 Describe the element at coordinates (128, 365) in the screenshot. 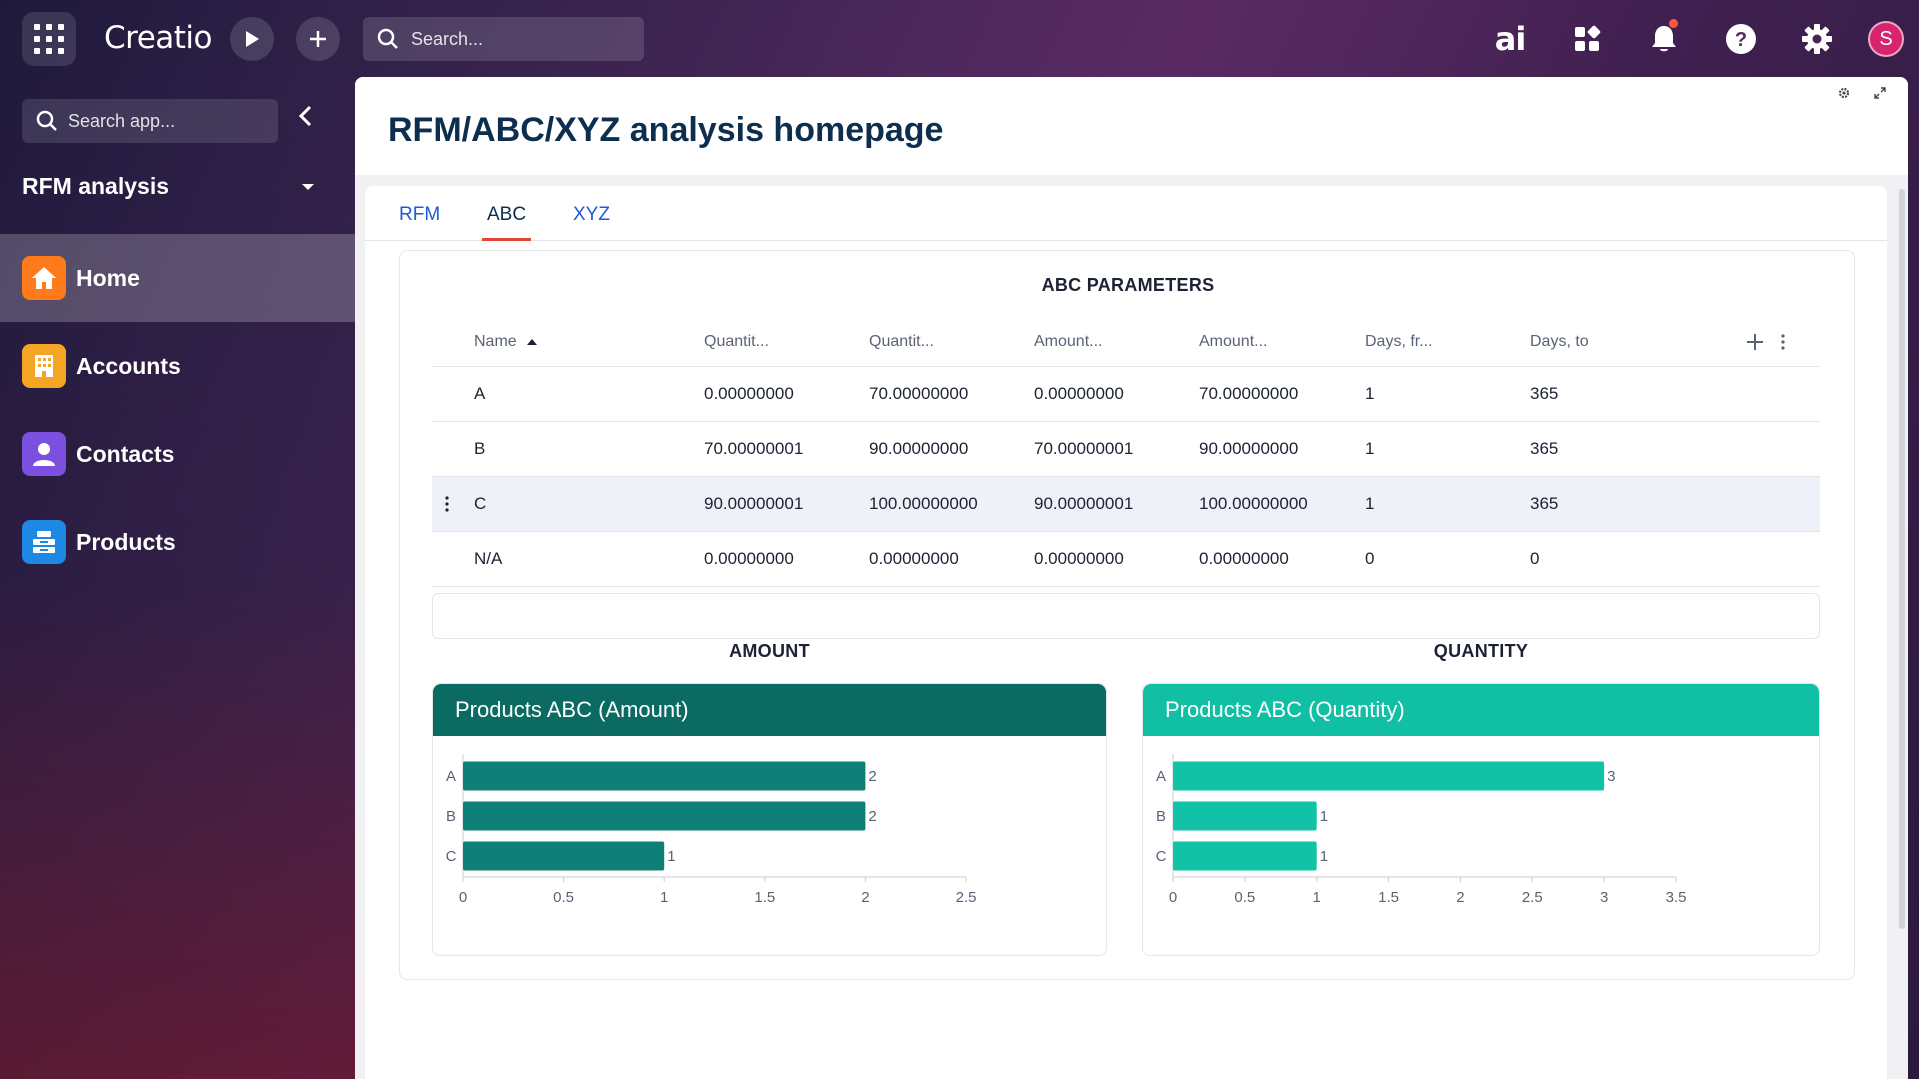

I see `sidebar-item-label: Accounts` at that location.